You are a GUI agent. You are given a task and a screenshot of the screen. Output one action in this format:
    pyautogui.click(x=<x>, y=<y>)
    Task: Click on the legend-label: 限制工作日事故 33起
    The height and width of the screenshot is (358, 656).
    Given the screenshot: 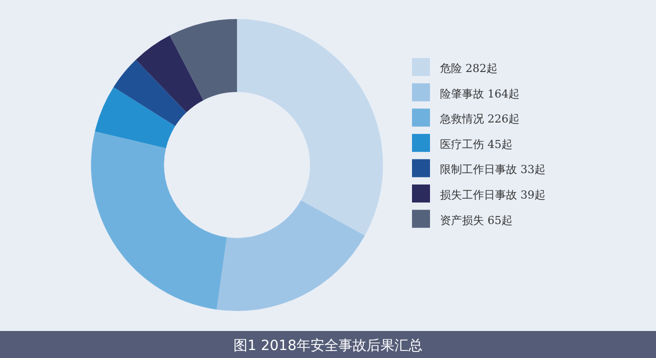 What is the action you would take?
    pyautogui.click(x=493, y=169)
    